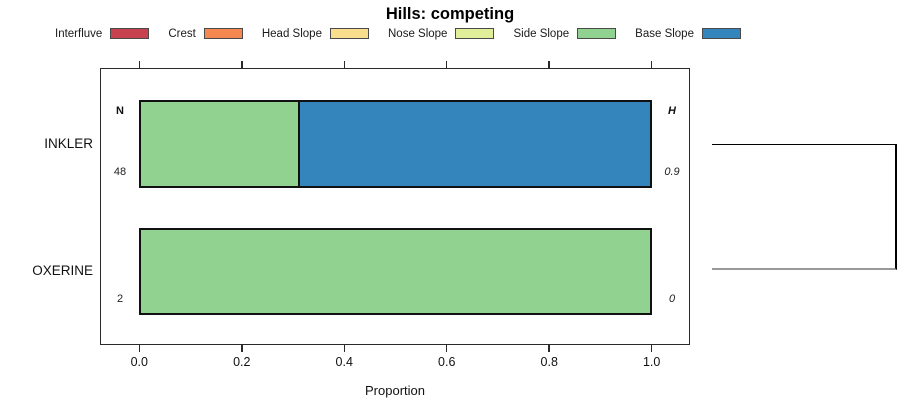  Describe the element at coordinates (182, 33) in the screenshot. I see `legend-label: Crest` at that location.